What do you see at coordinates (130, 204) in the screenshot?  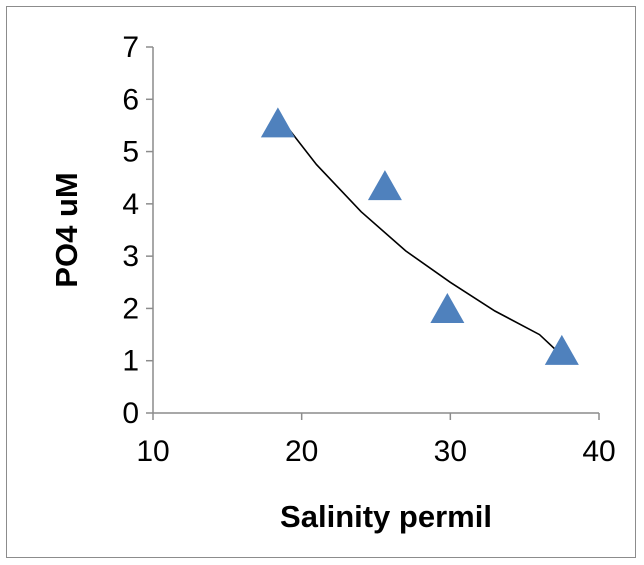 I see `y-tick-label: 4` at bounding box center [130, 204].